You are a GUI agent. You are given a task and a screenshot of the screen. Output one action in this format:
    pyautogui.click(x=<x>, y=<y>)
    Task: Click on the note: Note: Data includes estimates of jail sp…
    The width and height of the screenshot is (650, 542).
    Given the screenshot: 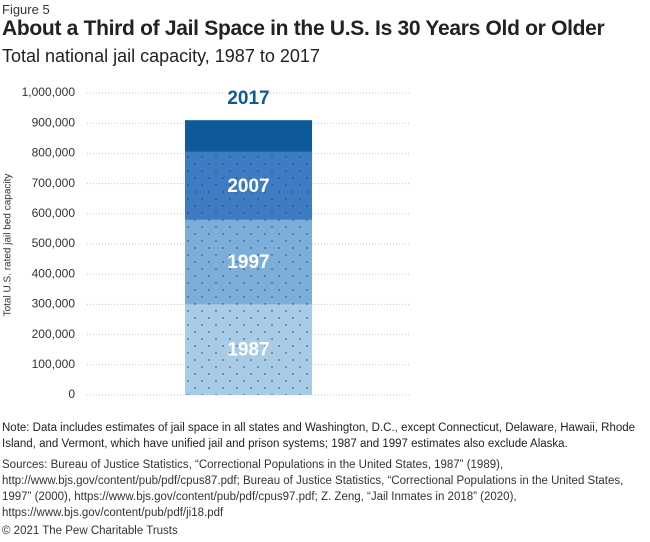 What is the action you would take?
    pyautogui.click(x=319, y=436)
    